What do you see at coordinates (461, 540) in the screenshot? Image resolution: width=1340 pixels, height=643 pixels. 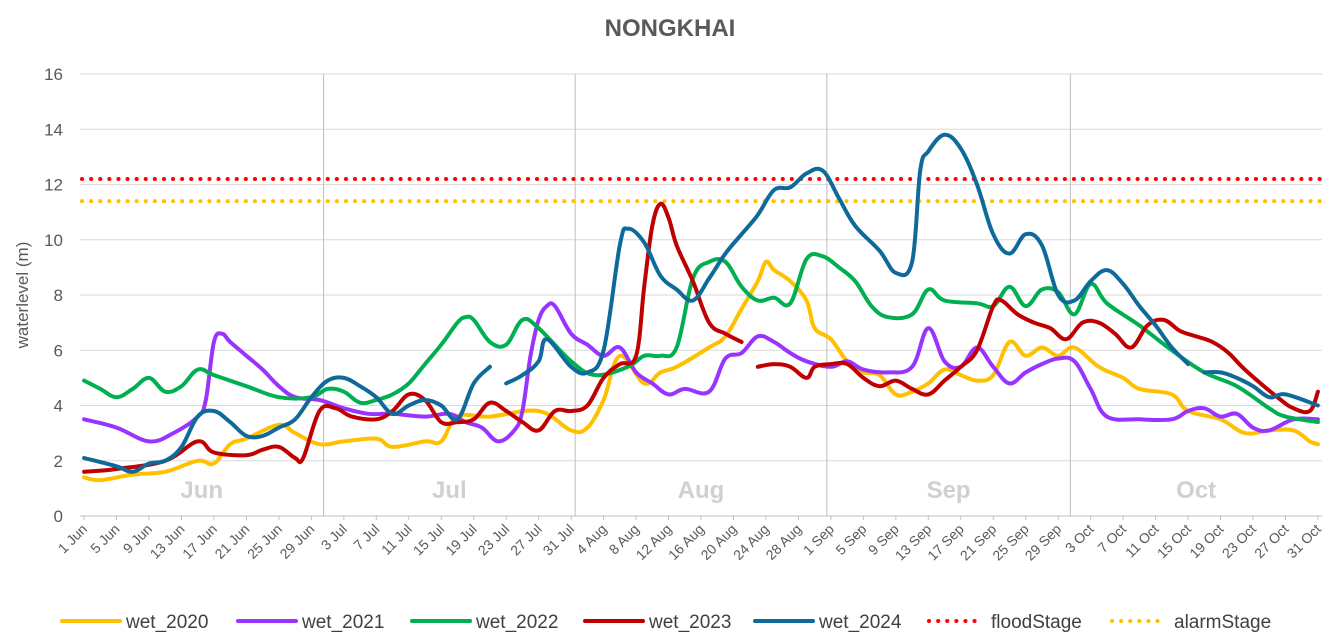 I see `x-tick-label: 19 Jul` at bounding box center [461, 540].